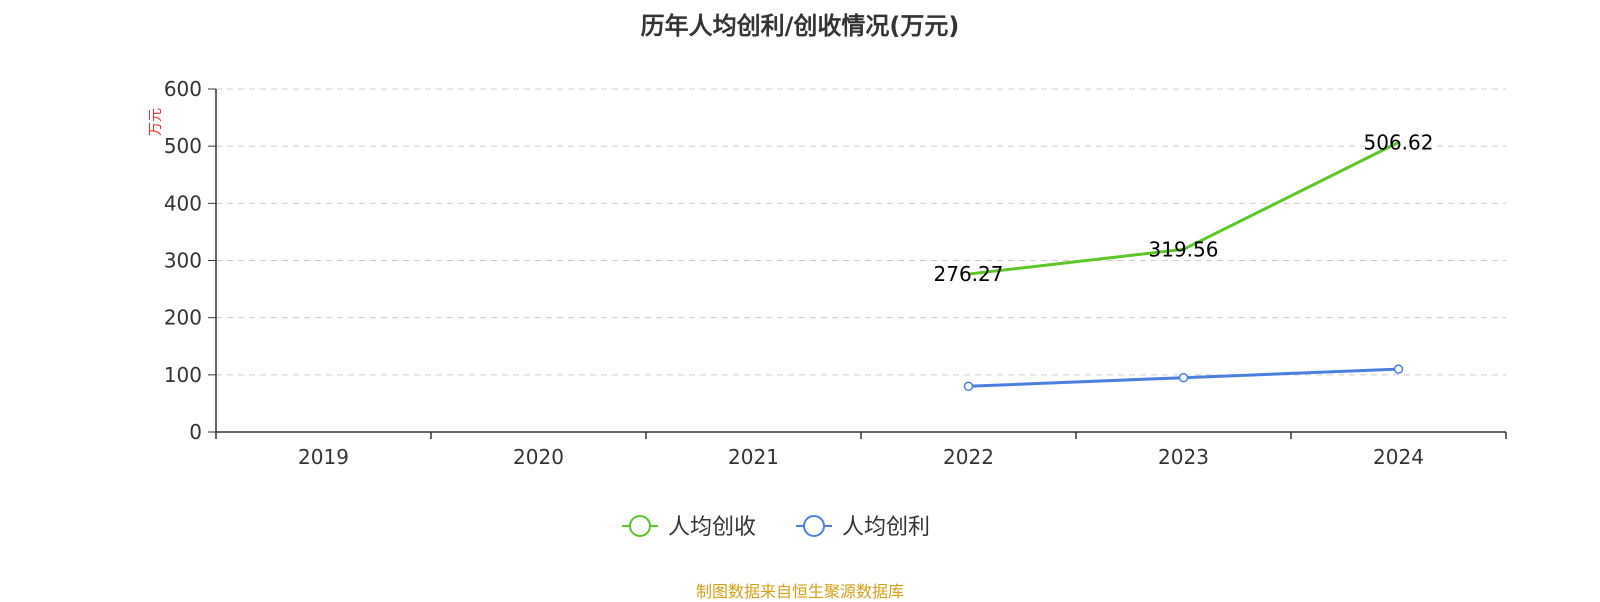 The height and width of the screenshot is (602, 1600). I want to click on y-tick-label: 600, so click(183, 89).